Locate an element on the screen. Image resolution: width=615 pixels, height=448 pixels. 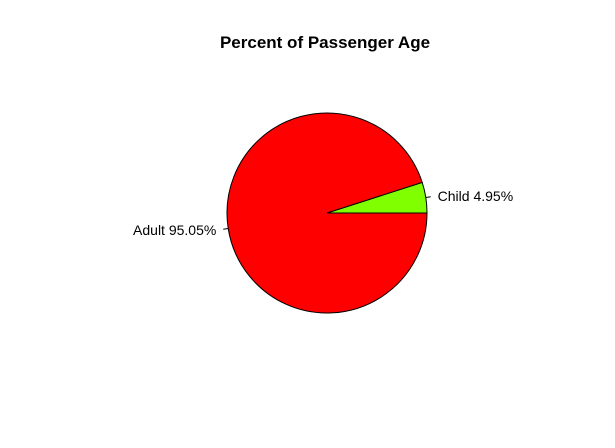
slice-label-adult: Adult 95.05% is located at coordinates (174, 230).